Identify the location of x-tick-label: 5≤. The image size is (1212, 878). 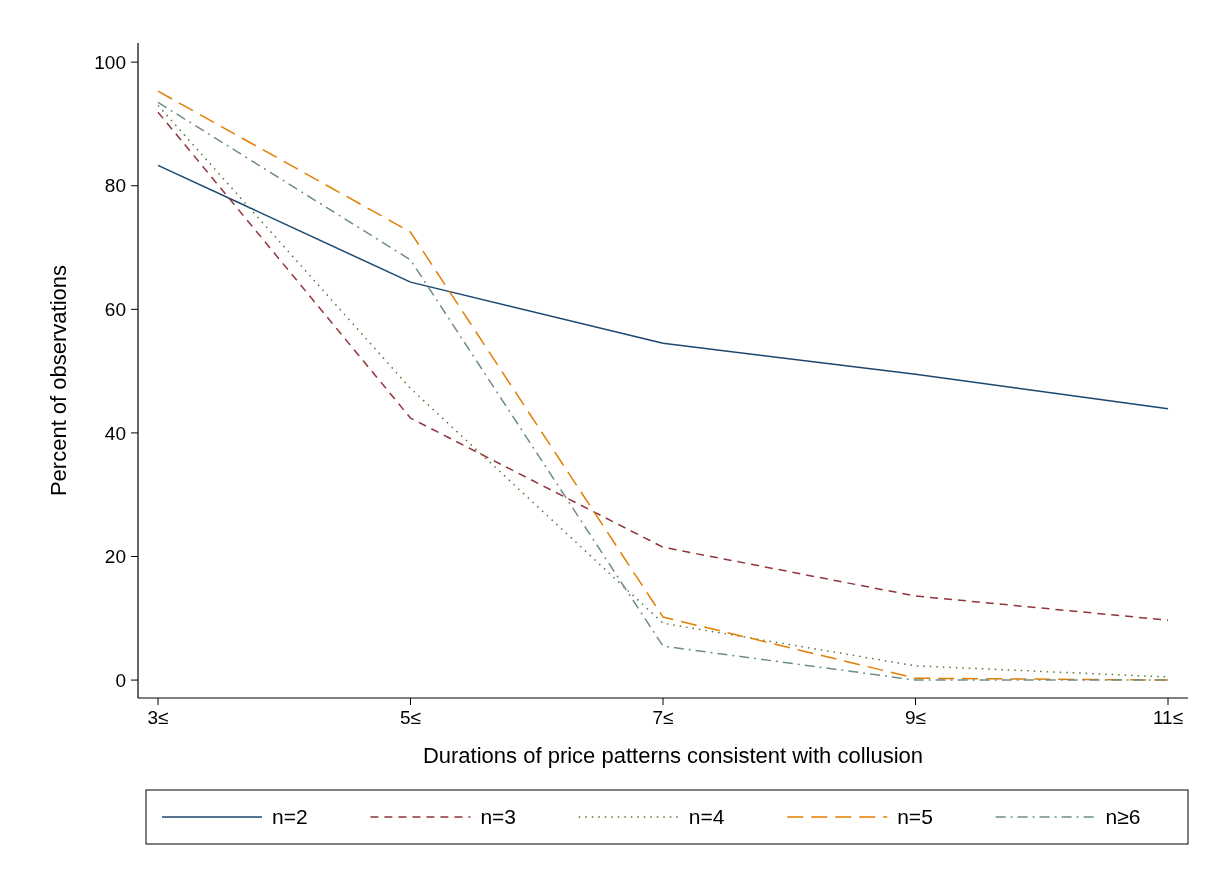
(410, 717).